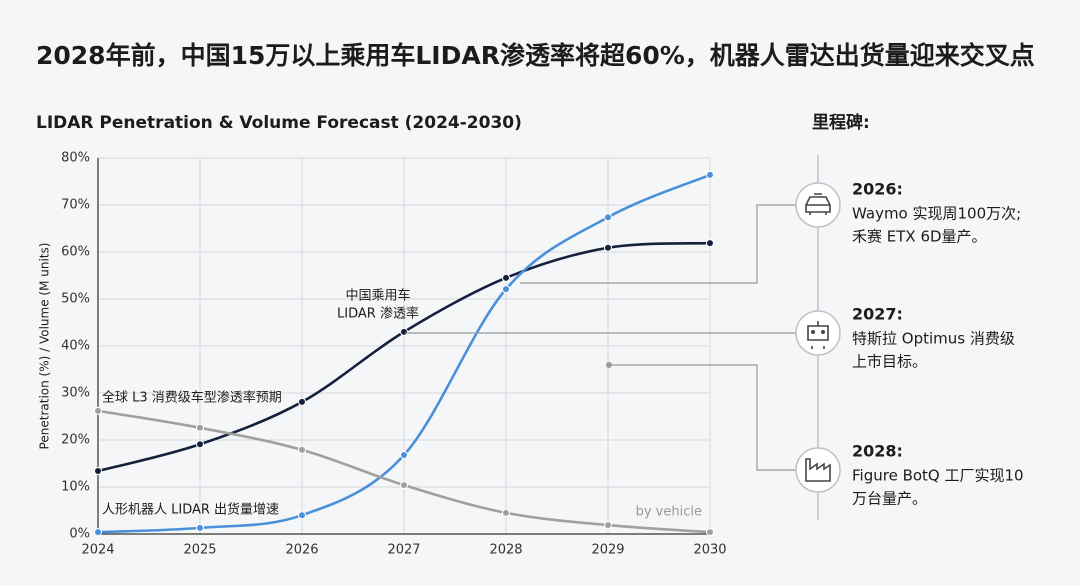 The width and height of the screenshot is (1080, 585). Describe the element at coordinates (919, 237) in the screenshot. I see `milestone-text: 禾赛 ETX 6D量产。` at that location.